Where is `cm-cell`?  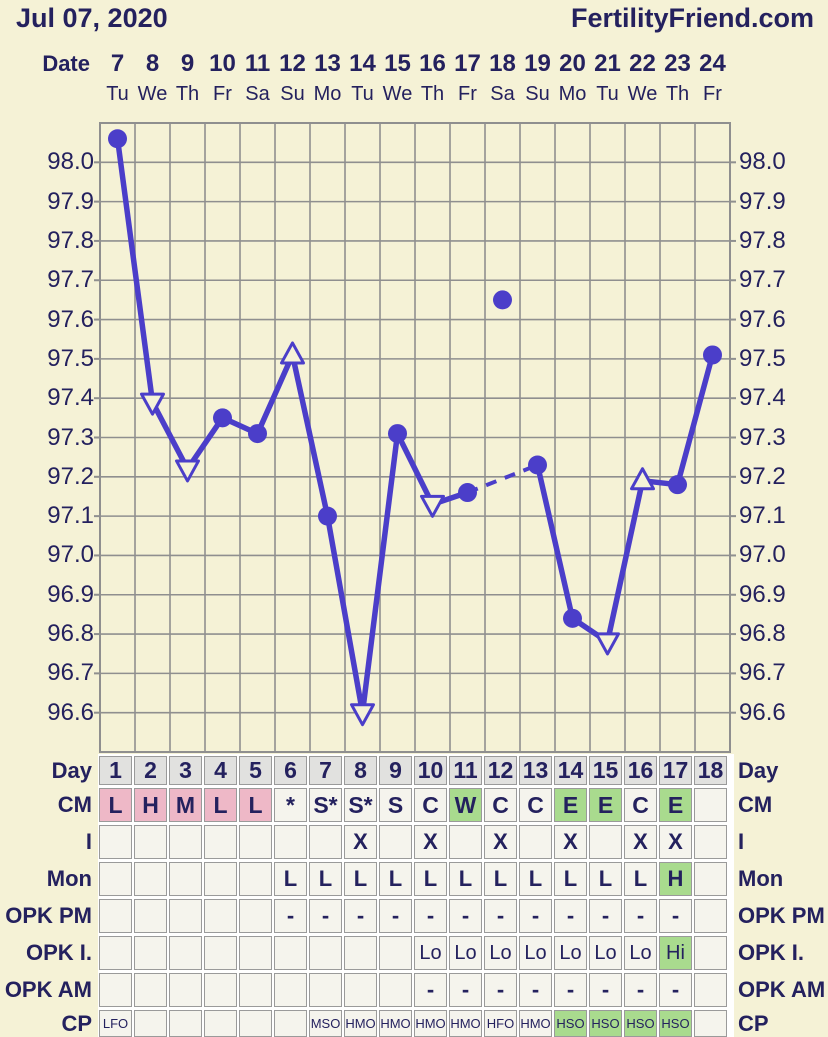
cm-cell is located at coordinates (710, 805).